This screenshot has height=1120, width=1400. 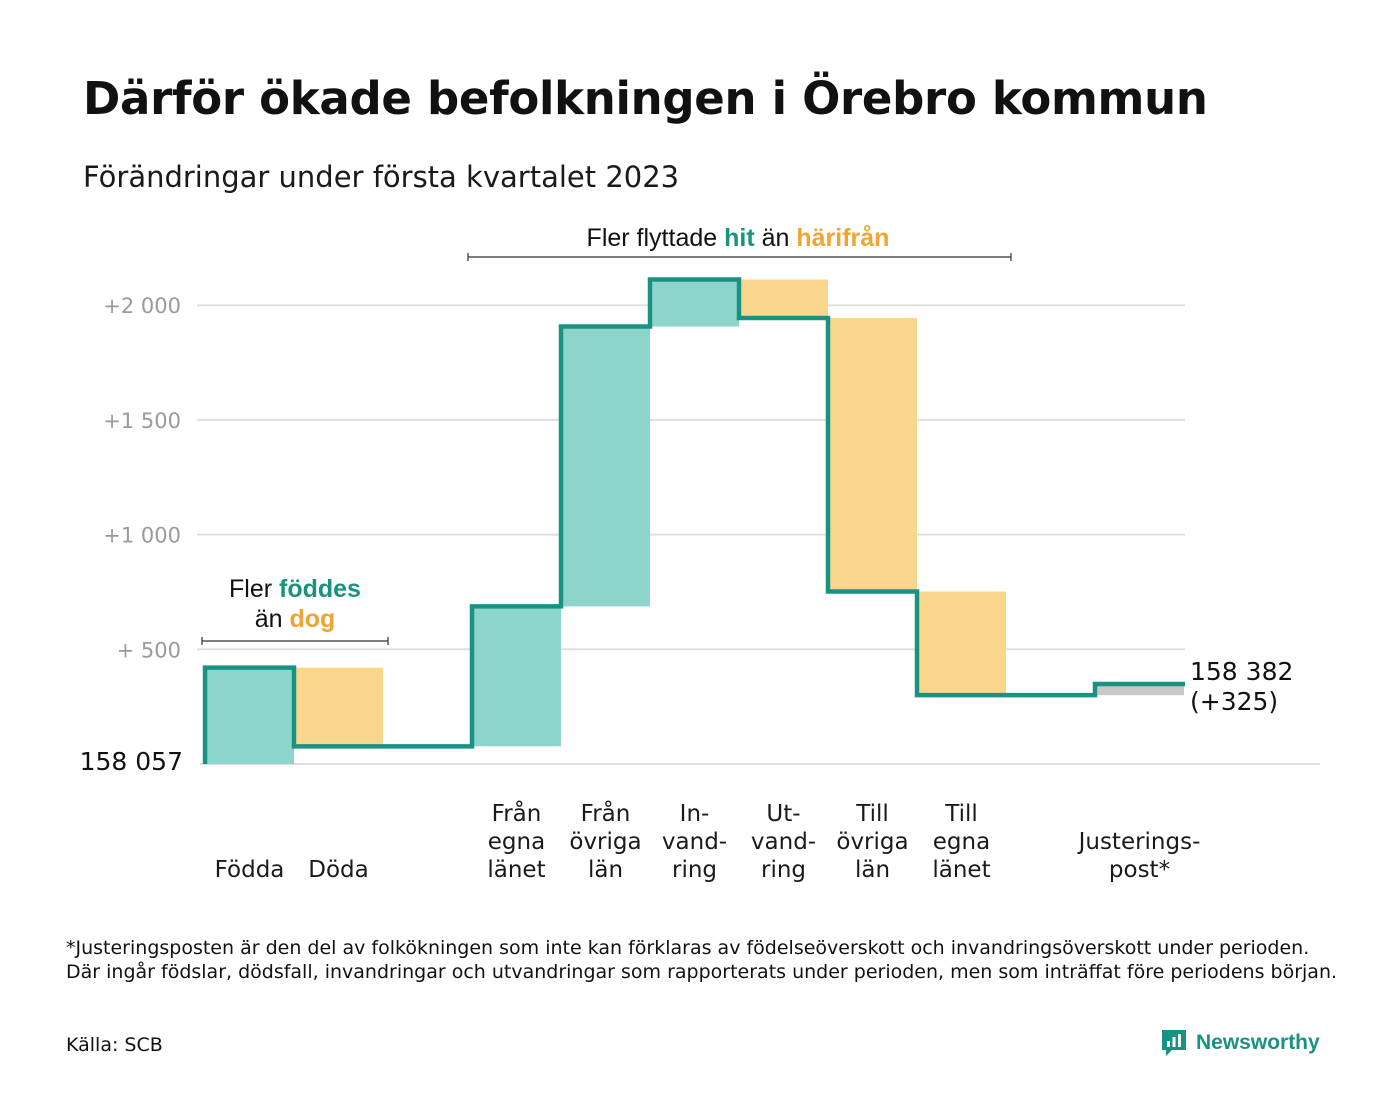 What do you see at coordinates (1139, 842) in the screenshot?
I see `category-label: Justerings-` at bounding box center [1139, 842].